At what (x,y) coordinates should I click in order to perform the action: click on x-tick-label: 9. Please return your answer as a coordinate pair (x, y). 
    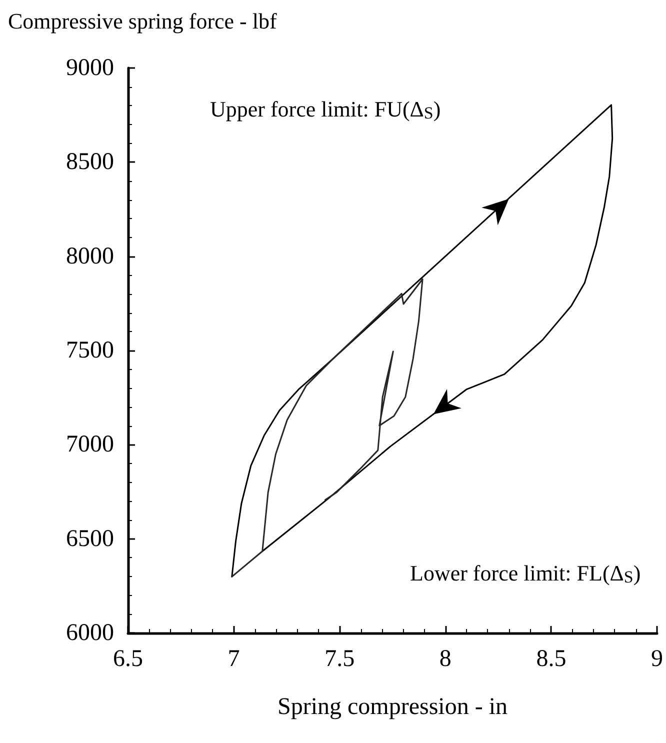
    Looking at the image, I should click on (657, 659).